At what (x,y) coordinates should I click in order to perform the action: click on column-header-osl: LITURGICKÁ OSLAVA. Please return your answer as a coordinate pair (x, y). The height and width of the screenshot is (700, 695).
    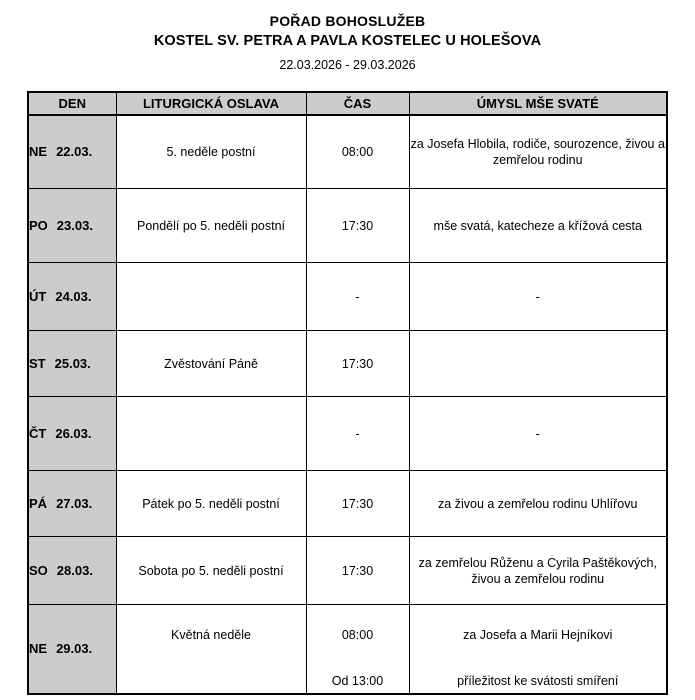
    Looking at the image, I should click on (211, 103).